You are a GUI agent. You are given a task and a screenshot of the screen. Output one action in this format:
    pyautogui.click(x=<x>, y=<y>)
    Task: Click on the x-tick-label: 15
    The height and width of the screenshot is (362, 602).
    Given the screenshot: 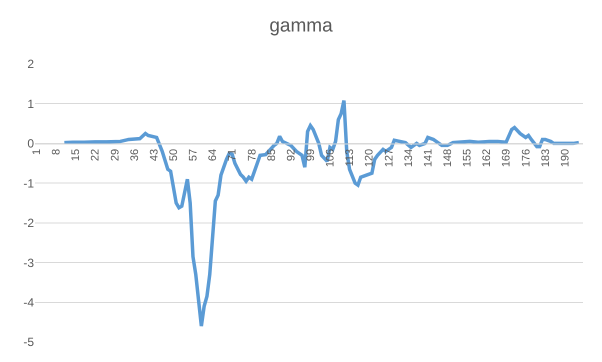 What is the action you would take?
    pyautogui.click(x=76, y=155)
    